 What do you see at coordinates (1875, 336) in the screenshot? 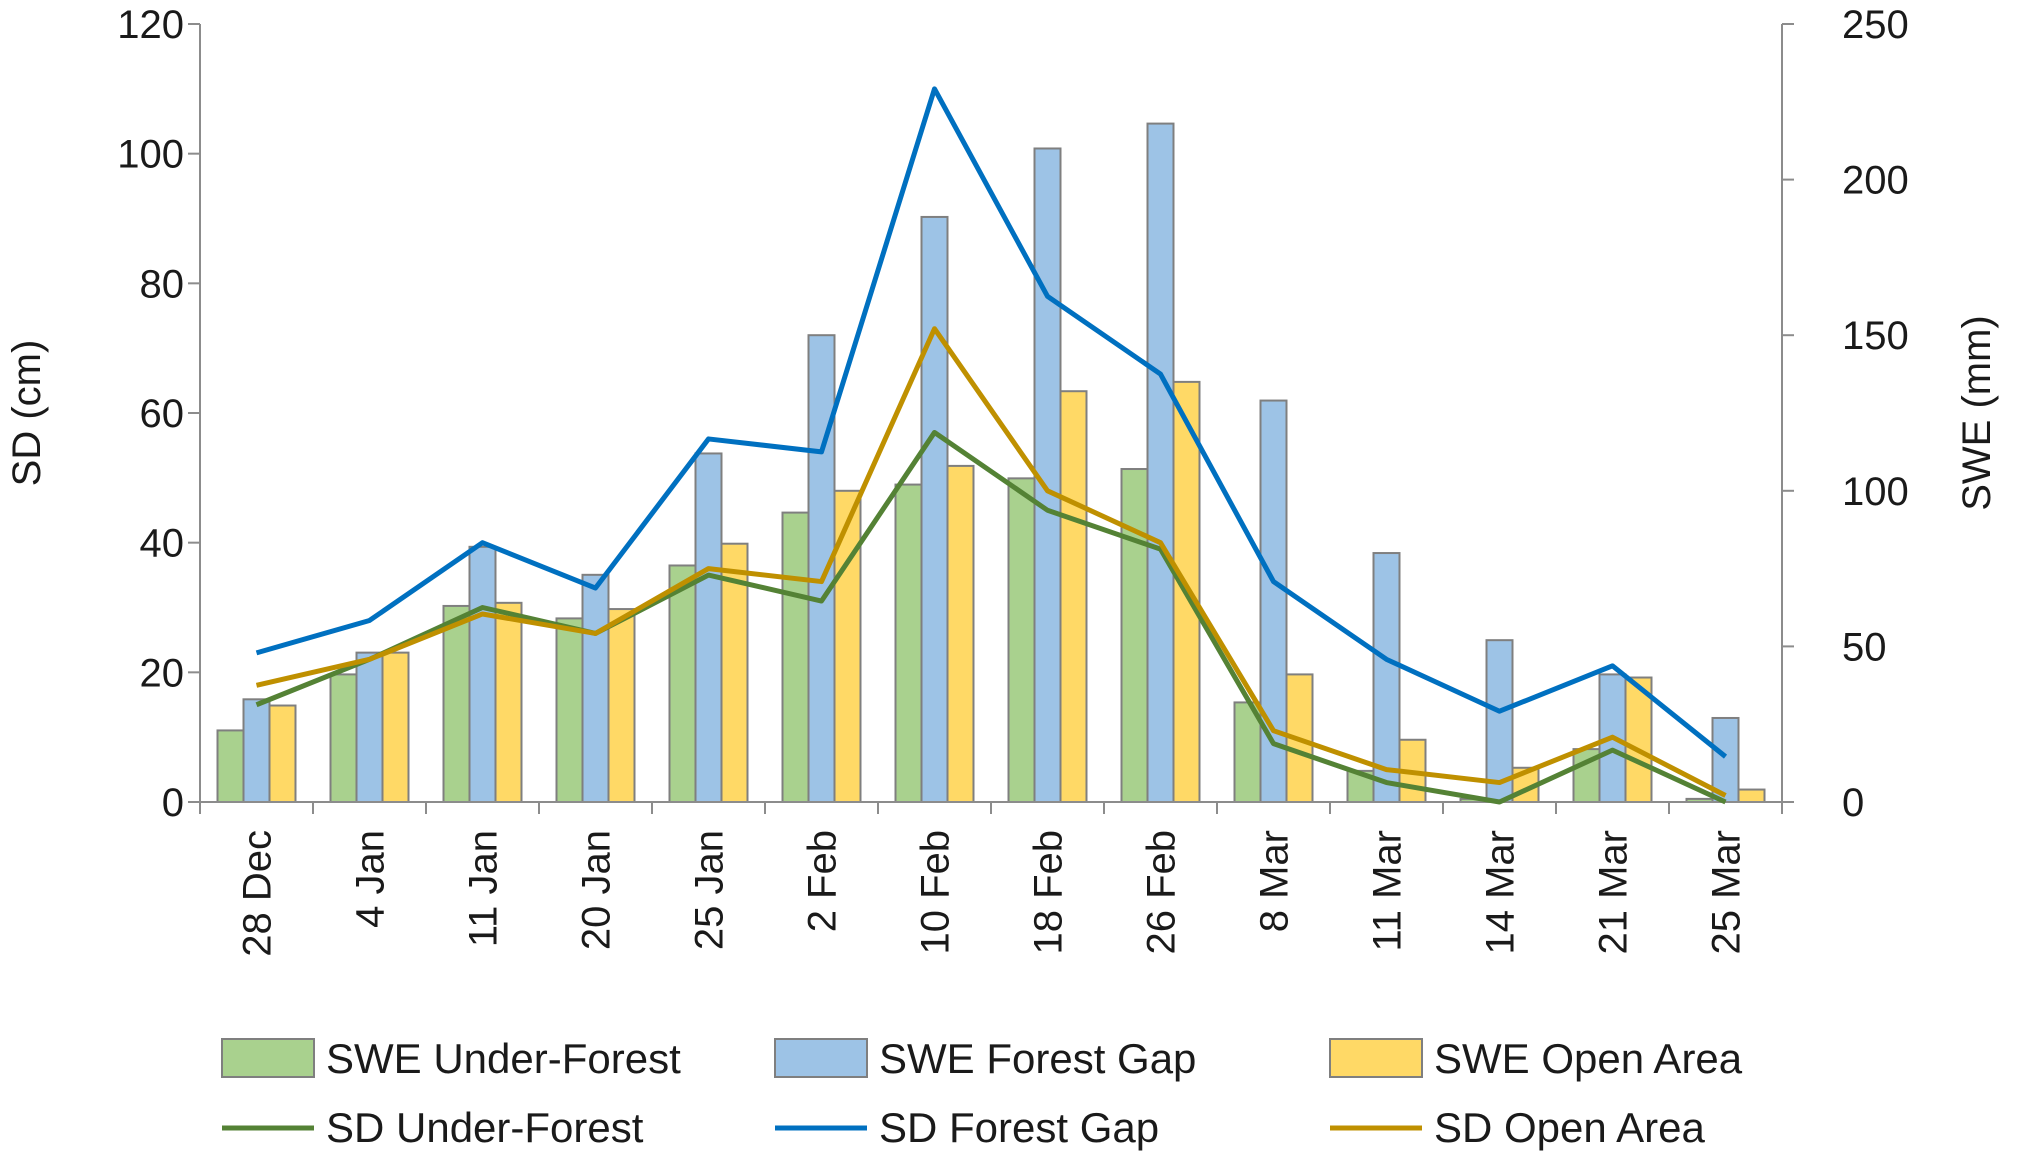
I see `y-right-tick-label: 150` at bounding box center [1875, 336].